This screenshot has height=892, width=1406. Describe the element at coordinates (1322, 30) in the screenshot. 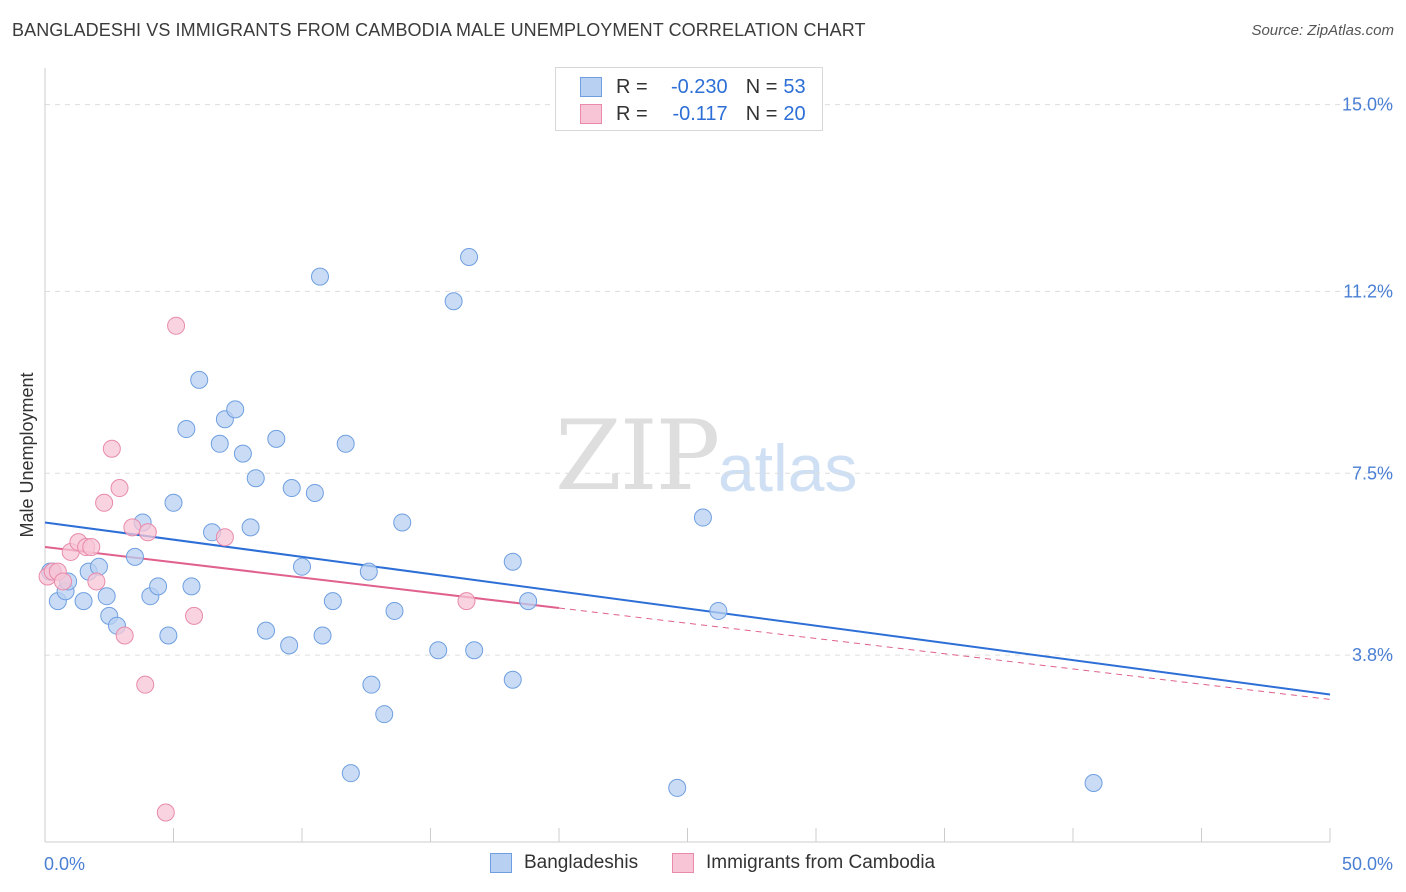

I see `source-label: Source: ZipAtlas.com` at that location.